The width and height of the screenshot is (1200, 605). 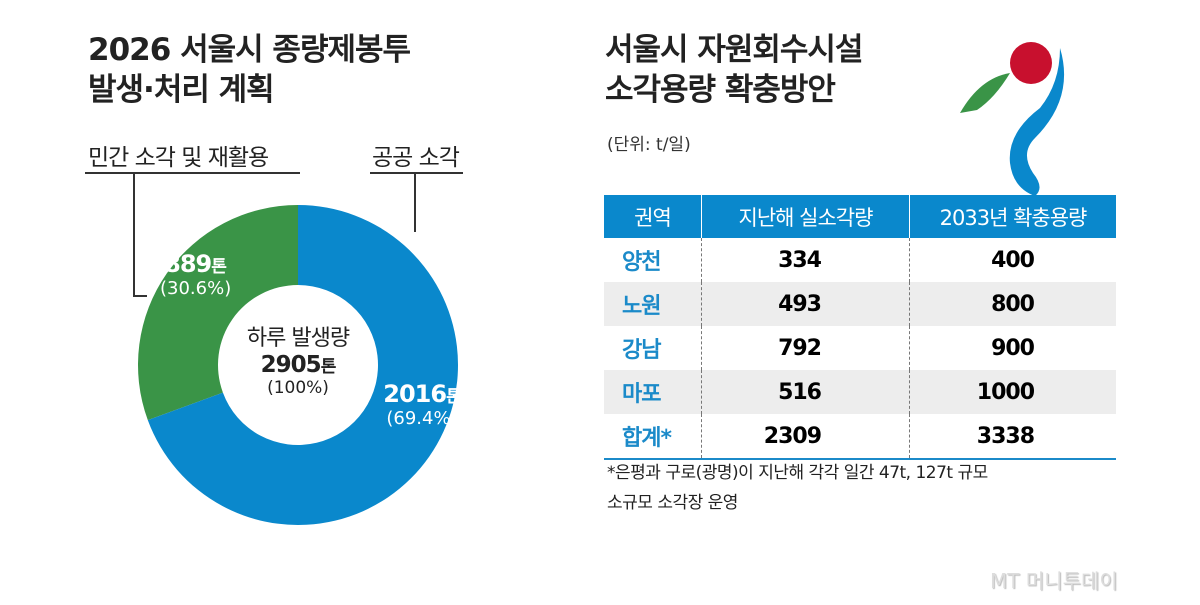 What do you see at coordinates (653, 437) in the screenshot?
I see `region-cell: 합계*` at bounding box center [653, 437].